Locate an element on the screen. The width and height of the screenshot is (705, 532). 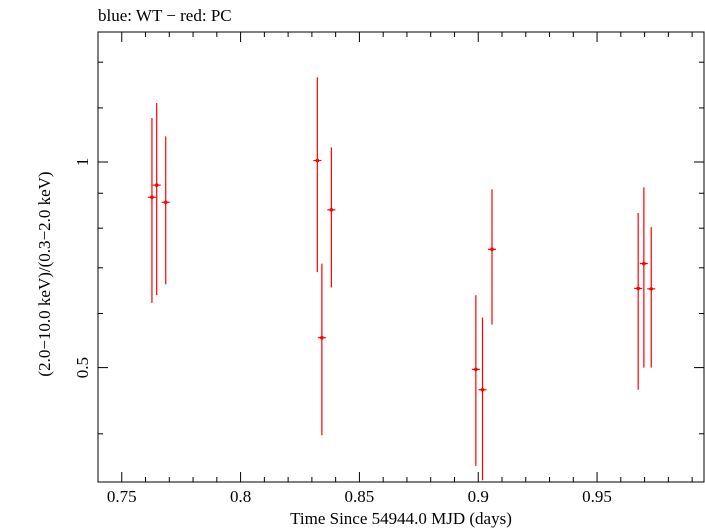
y-tick-labels: 0.51 is located at coordinates (82, 268).